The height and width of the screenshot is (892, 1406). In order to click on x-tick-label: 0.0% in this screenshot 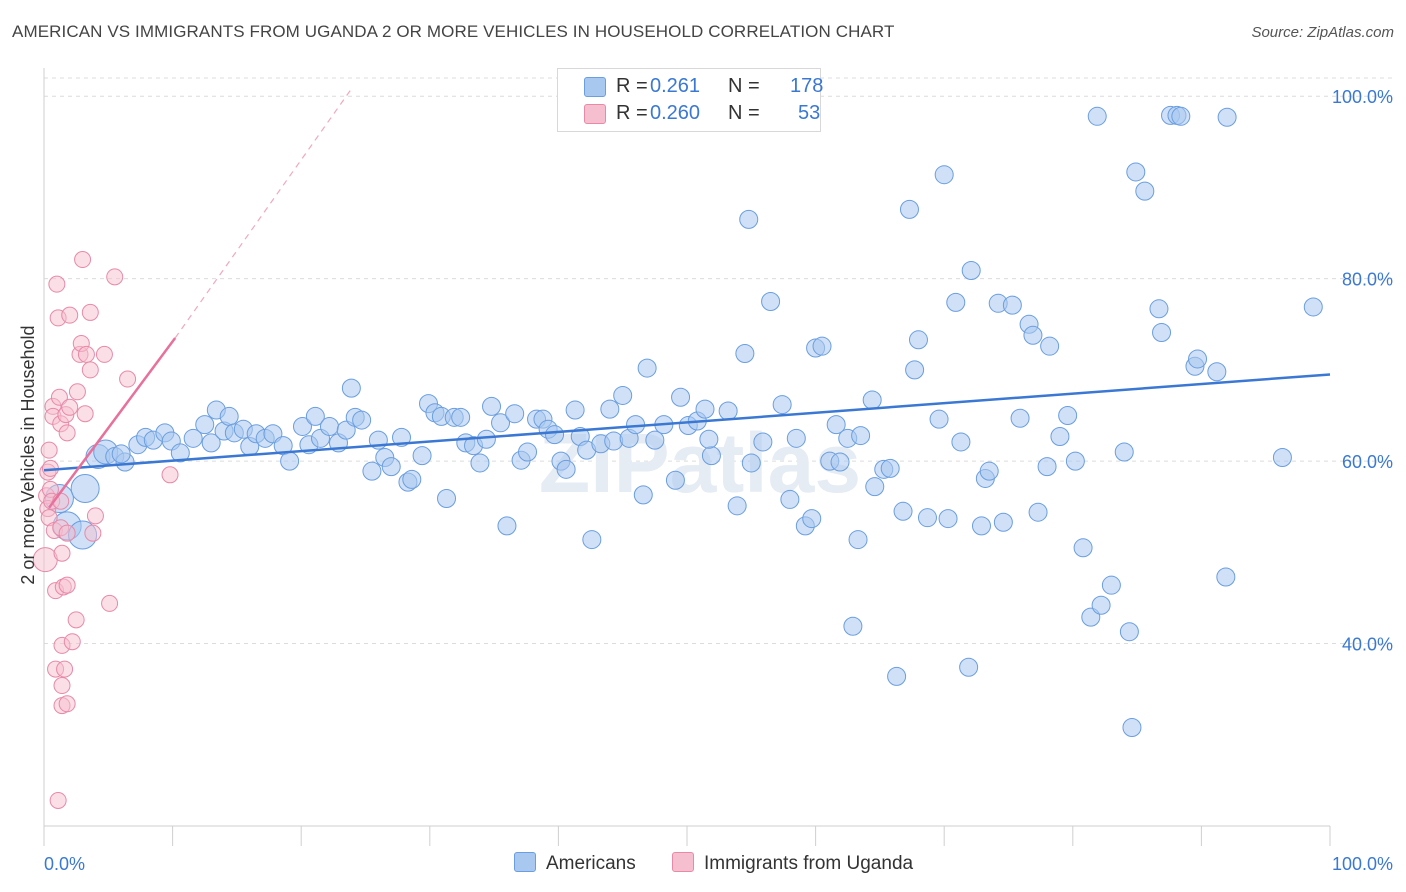, I will do `click(64, 864)`.